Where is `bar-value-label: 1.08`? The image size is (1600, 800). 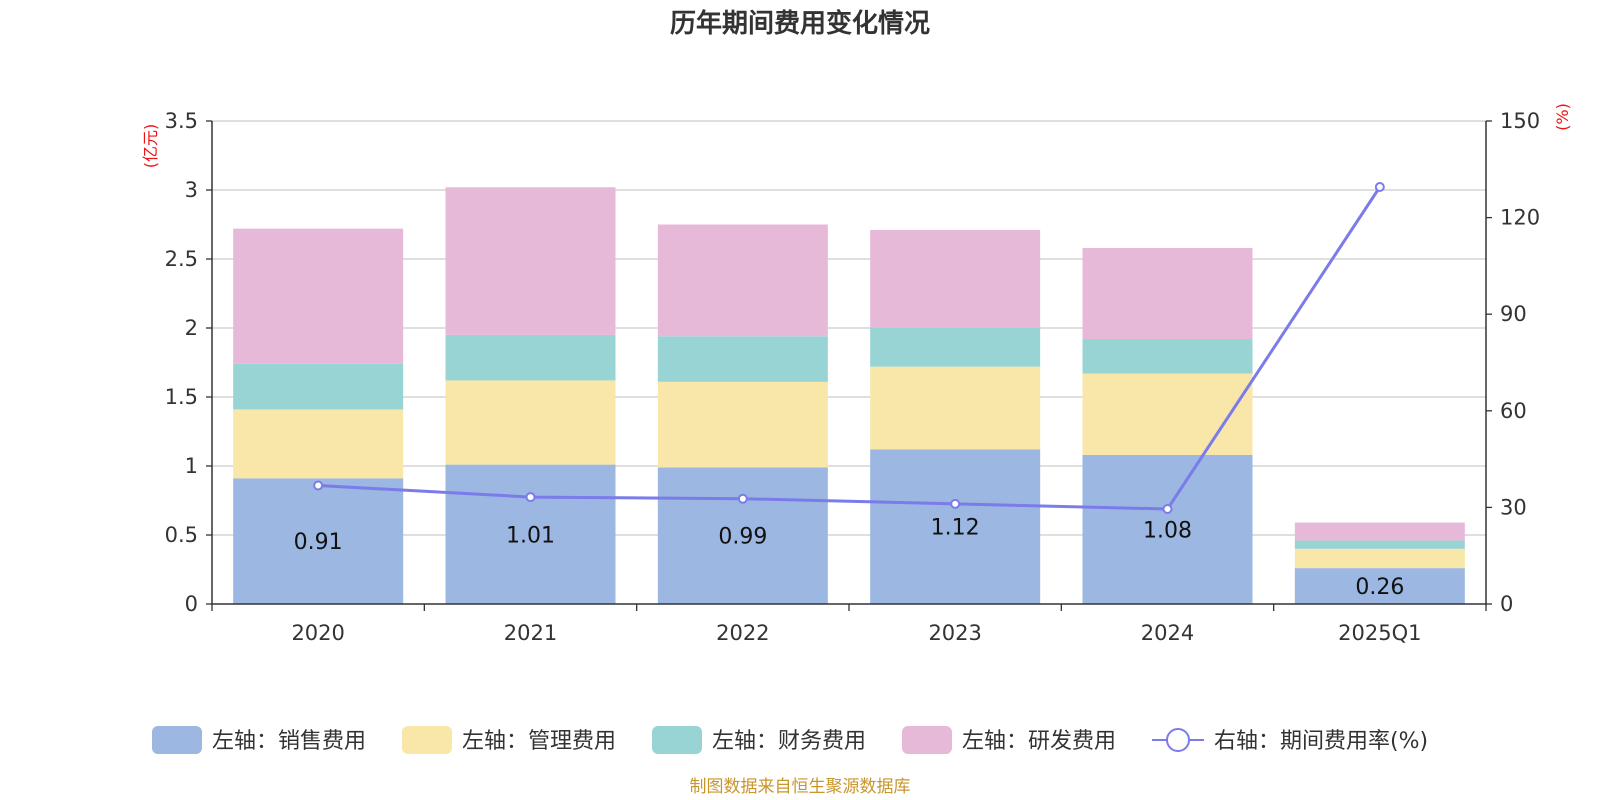 bar-value-label: 1.08 is located at coordinates (1167, 530).